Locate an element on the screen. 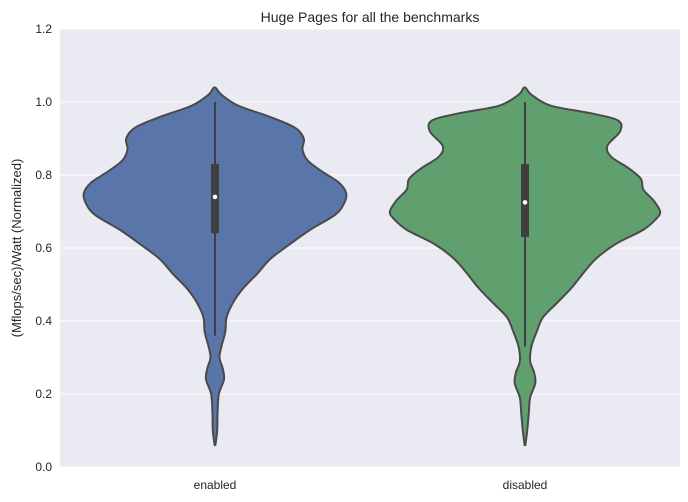  y-tick-label: 0.8 is located at coordinates (43, 175).